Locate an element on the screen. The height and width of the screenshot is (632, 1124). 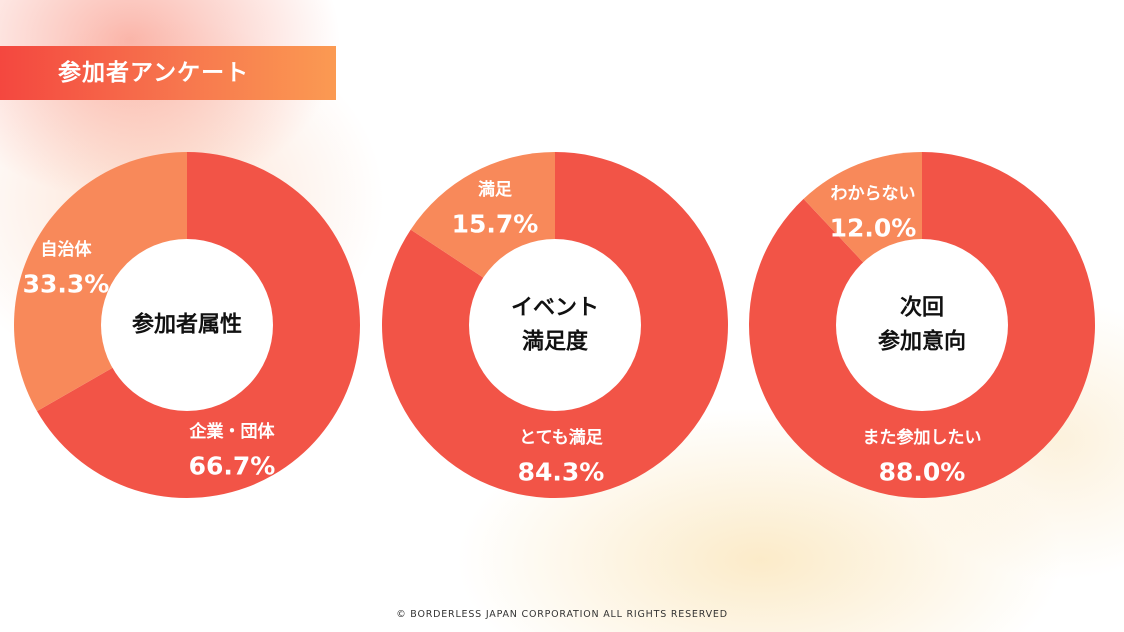
donut-center-label: 参加意向 is located at coordinates (922, 342).